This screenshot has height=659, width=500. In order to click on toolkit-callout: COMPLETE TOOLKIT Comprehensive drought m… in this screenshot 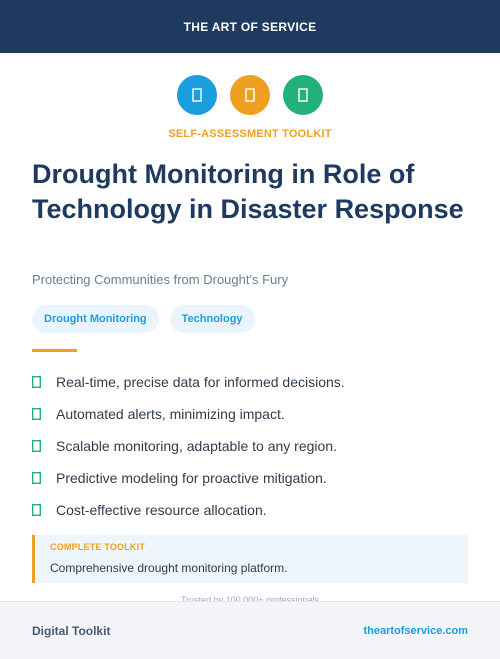, I will do `click(250, 559)`.